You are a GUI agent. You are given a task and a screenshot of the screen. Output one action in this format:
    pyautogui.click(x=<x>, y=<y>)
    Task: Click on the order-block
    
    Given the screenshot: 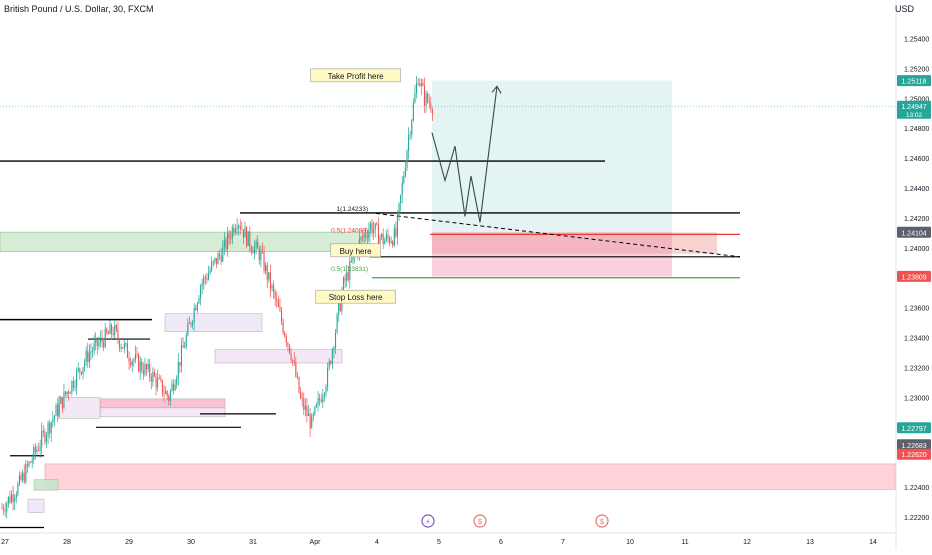 What is the action you would take?
    pyautogui.click(x=36, y=505)
    